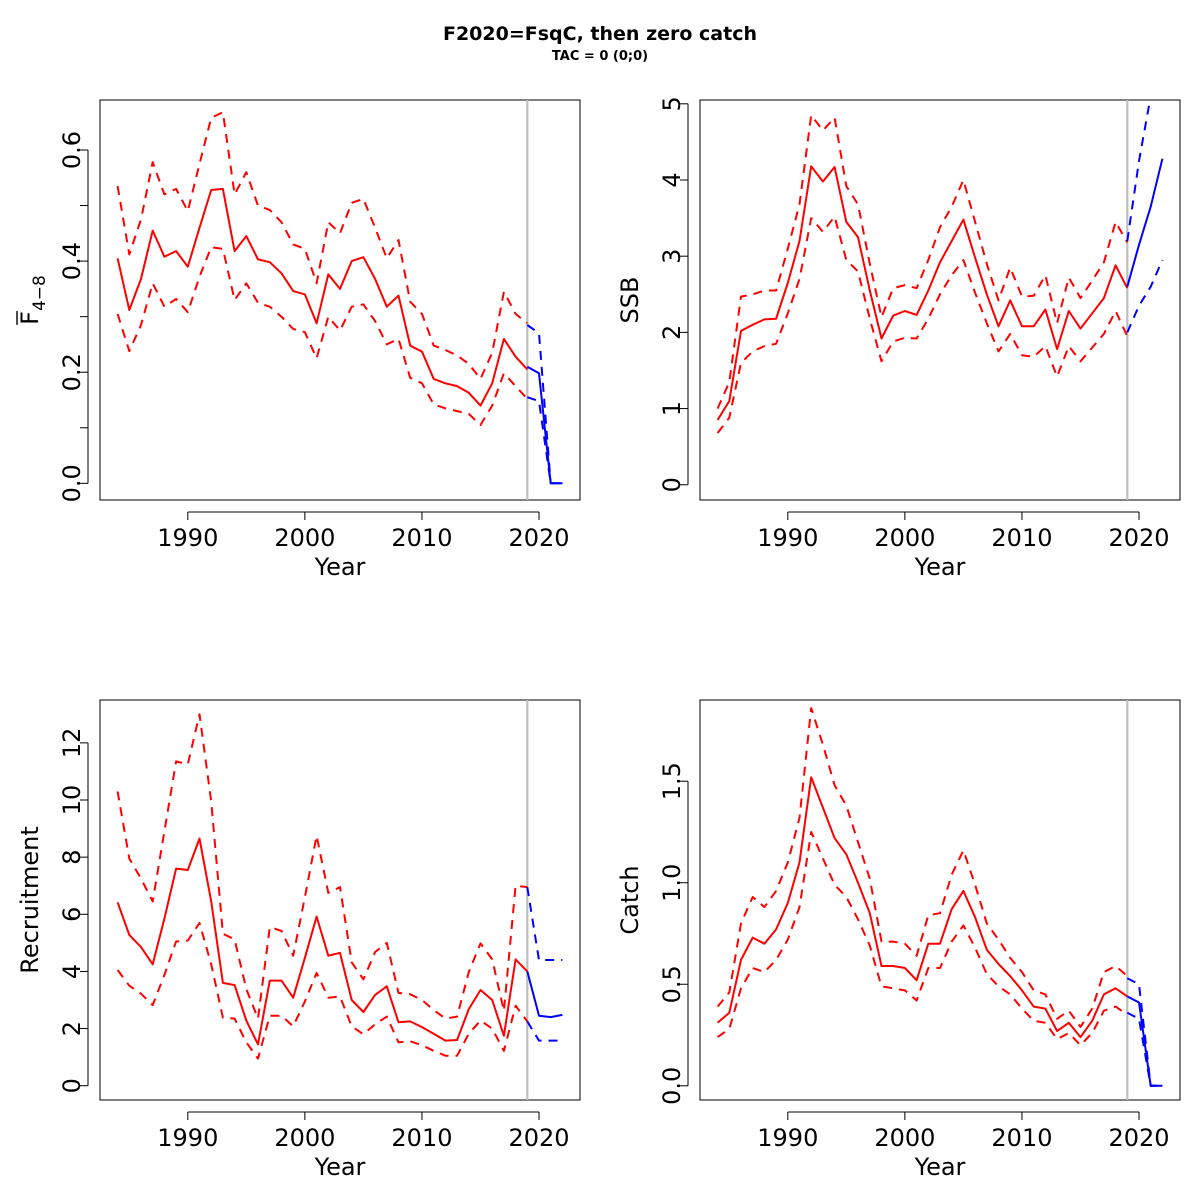 The height and width of the screenshot is (1200, 1200). I want to click on y-tick-label: 1.0, so click(672, 883).